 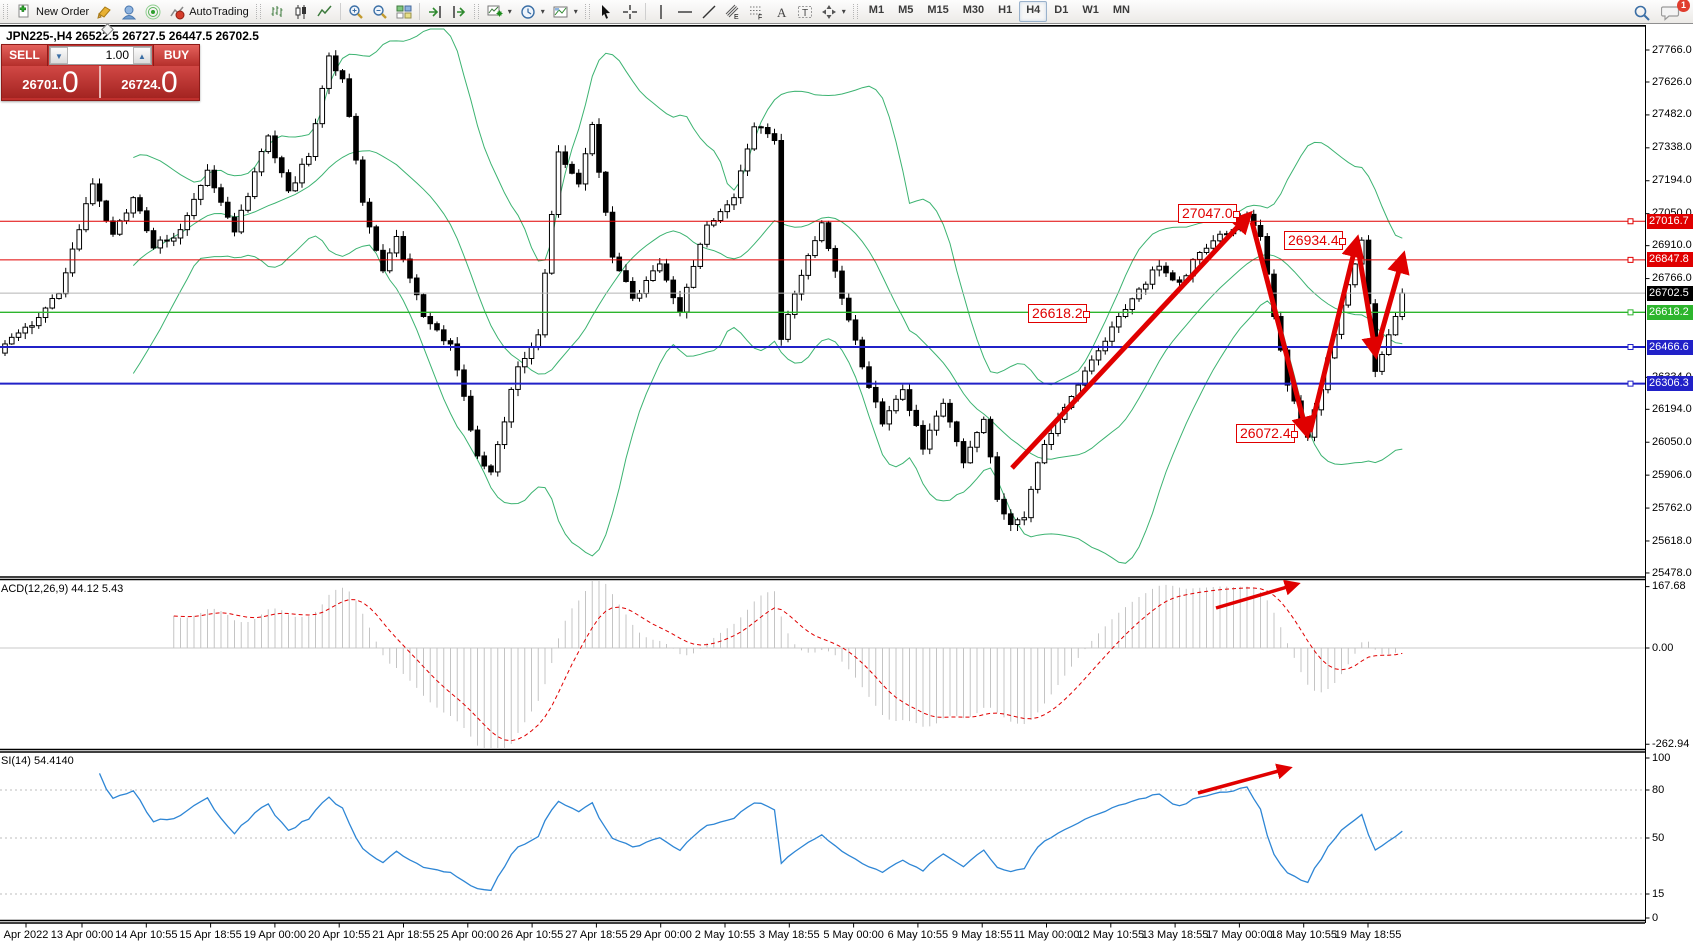 I want to click on volume-decrease-button: ▼, so click(x=59, y=55).